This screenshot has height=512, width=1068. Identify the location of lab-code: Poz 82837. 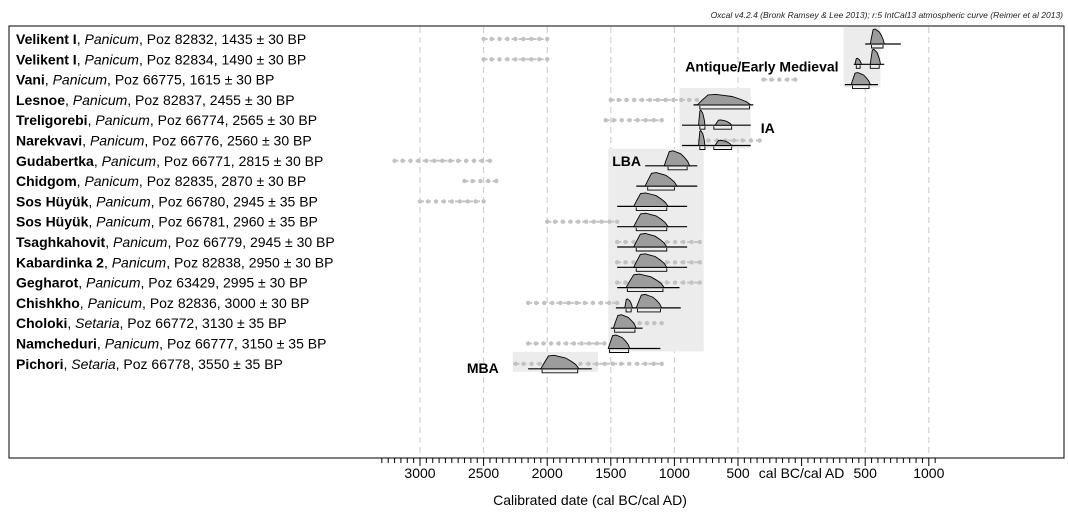
(168, 100).